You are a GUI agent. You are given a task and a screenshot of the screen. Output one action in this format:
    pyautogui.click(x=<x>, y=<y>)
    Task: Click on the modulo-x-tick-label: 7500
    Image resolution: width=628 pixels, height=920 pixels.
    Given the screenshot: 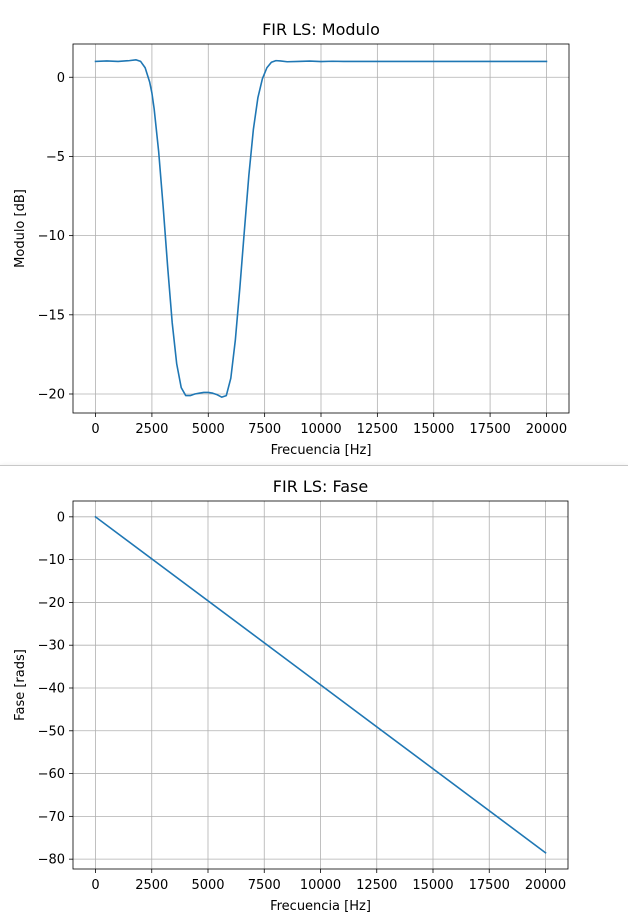 What is the action you would take?
    pyautogui.click(x=264, y=429)
    